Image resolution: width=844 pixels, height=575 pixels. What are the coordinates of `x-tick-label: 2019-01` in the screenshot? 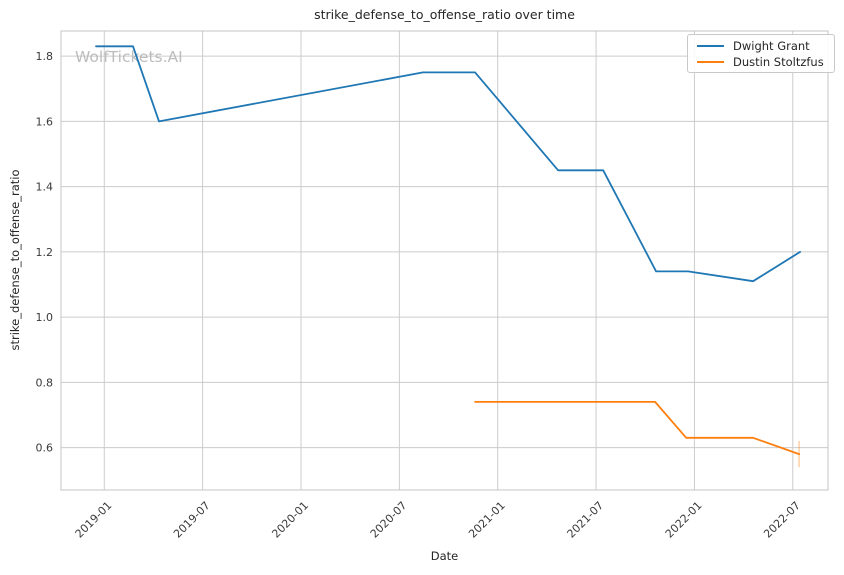 It's located at (94, 520).